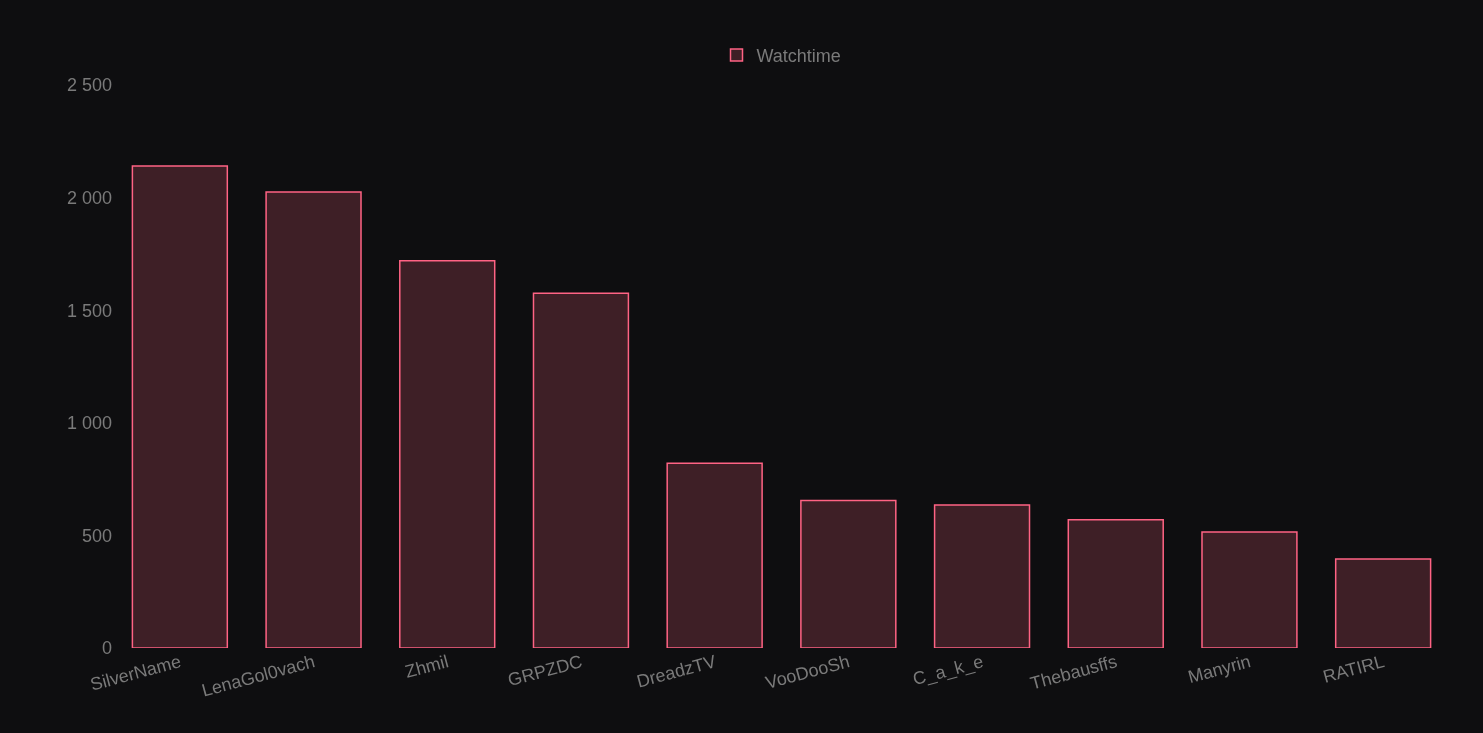 This screenshot has width=1483, height=733. What do you see at coordinates (1353, 669) in the screenshot?
I see `x-tick-label: RATIRL` at bounding box center [1353, 669].